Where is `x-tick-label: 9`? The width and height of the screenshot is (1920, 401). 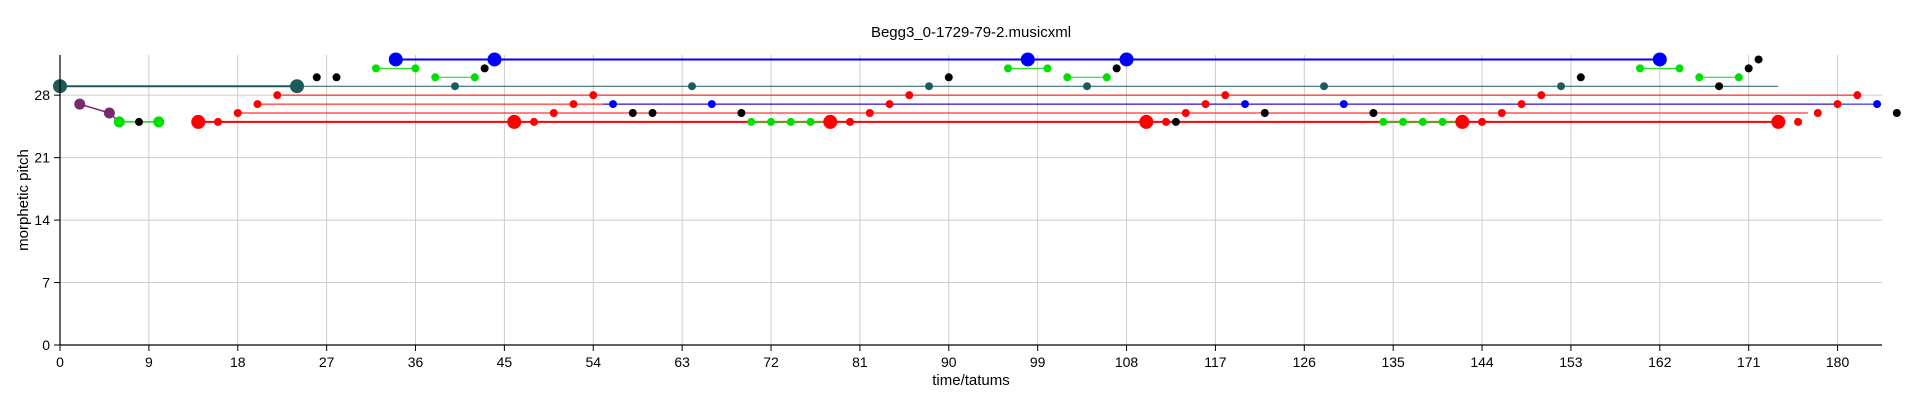 x-tick-label: 9 is located at coordinates (149, 362).